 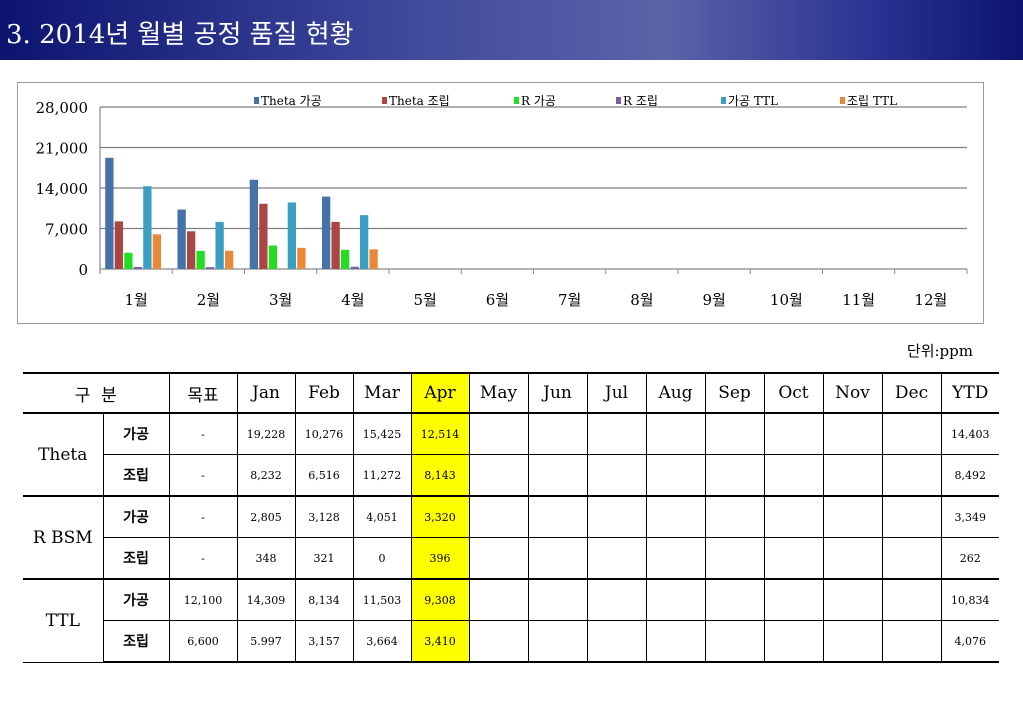 I want to click on header-month-apr: Apr, so click(x=440, y=393).